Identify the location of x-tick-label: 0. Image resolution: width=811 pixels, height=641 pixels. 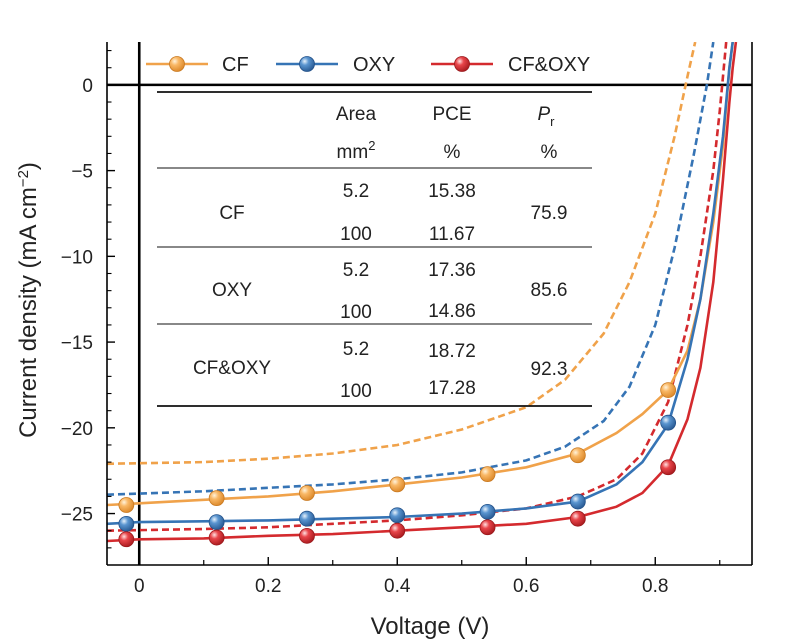
(139, 586).